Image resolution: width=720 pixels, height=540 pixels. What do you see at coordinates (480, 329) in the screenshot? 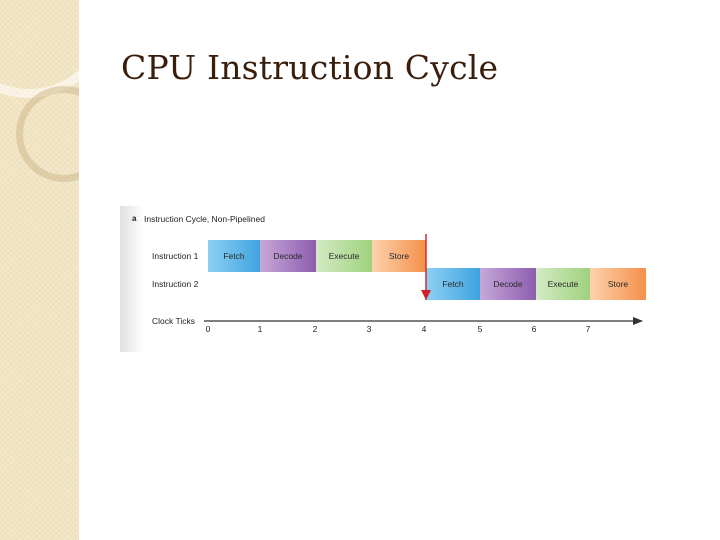
I see `tick-label: 5` at bounding box center [480, 329].